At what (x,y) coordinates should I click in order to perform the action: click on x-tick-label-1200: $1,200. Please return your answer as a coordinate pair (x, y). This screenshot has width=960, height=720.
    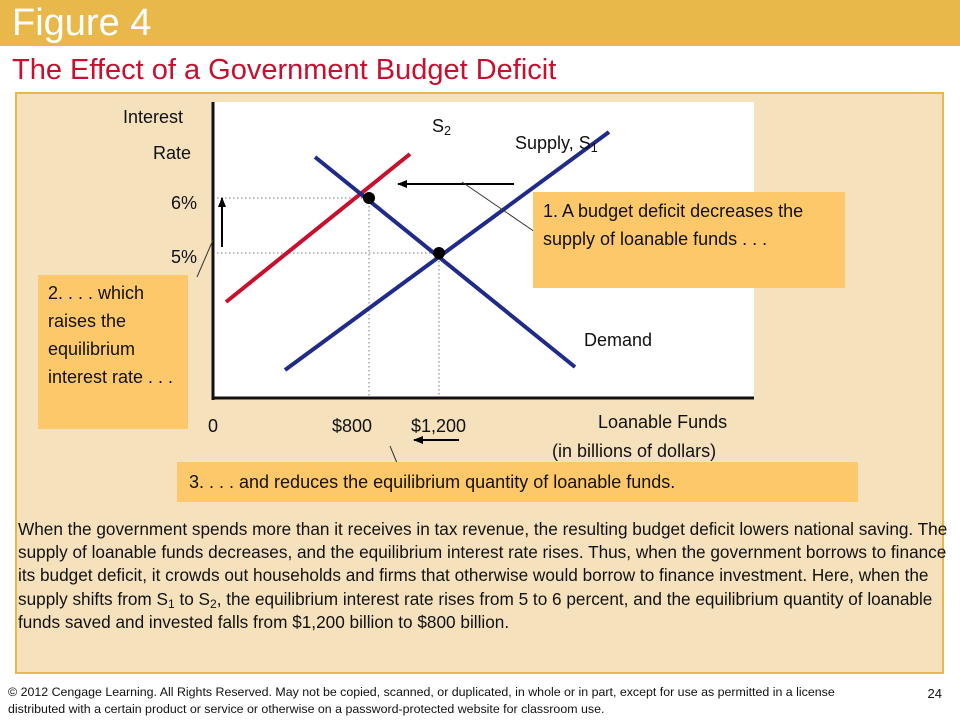
    Looking at the image, I should click on (439, 426).